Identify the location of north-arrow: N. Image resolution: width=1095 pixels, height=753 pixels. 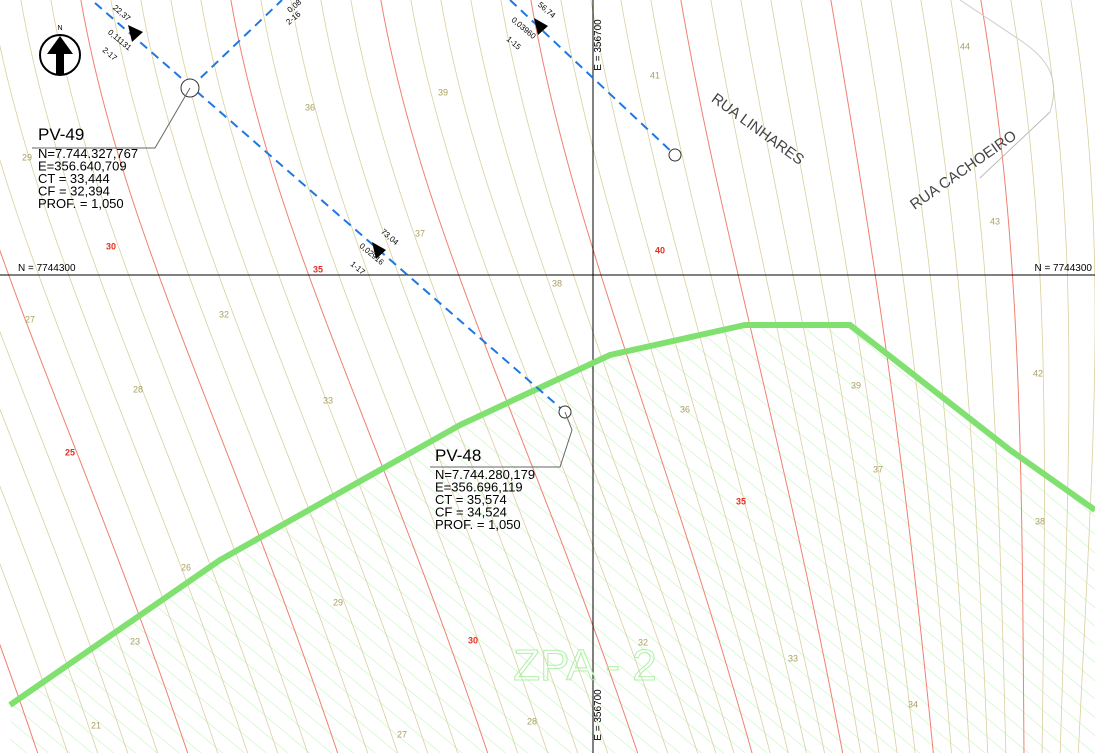
(60, 50).